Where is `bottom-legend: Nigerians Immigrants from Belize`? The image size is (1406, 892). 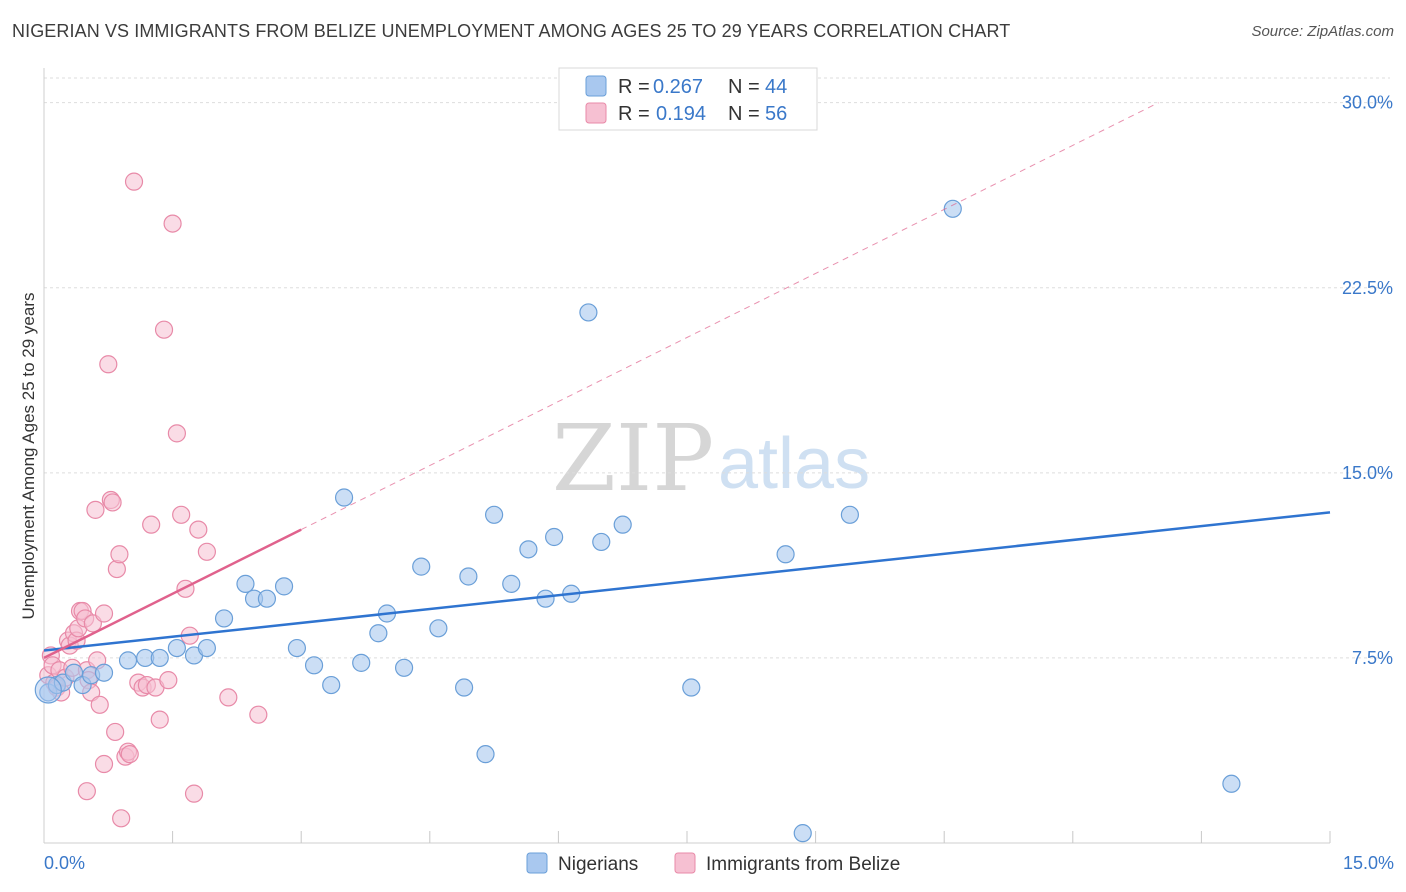 bottom-legend: Nigerians Immigrants from Belize is located at coordinates (713, 863).